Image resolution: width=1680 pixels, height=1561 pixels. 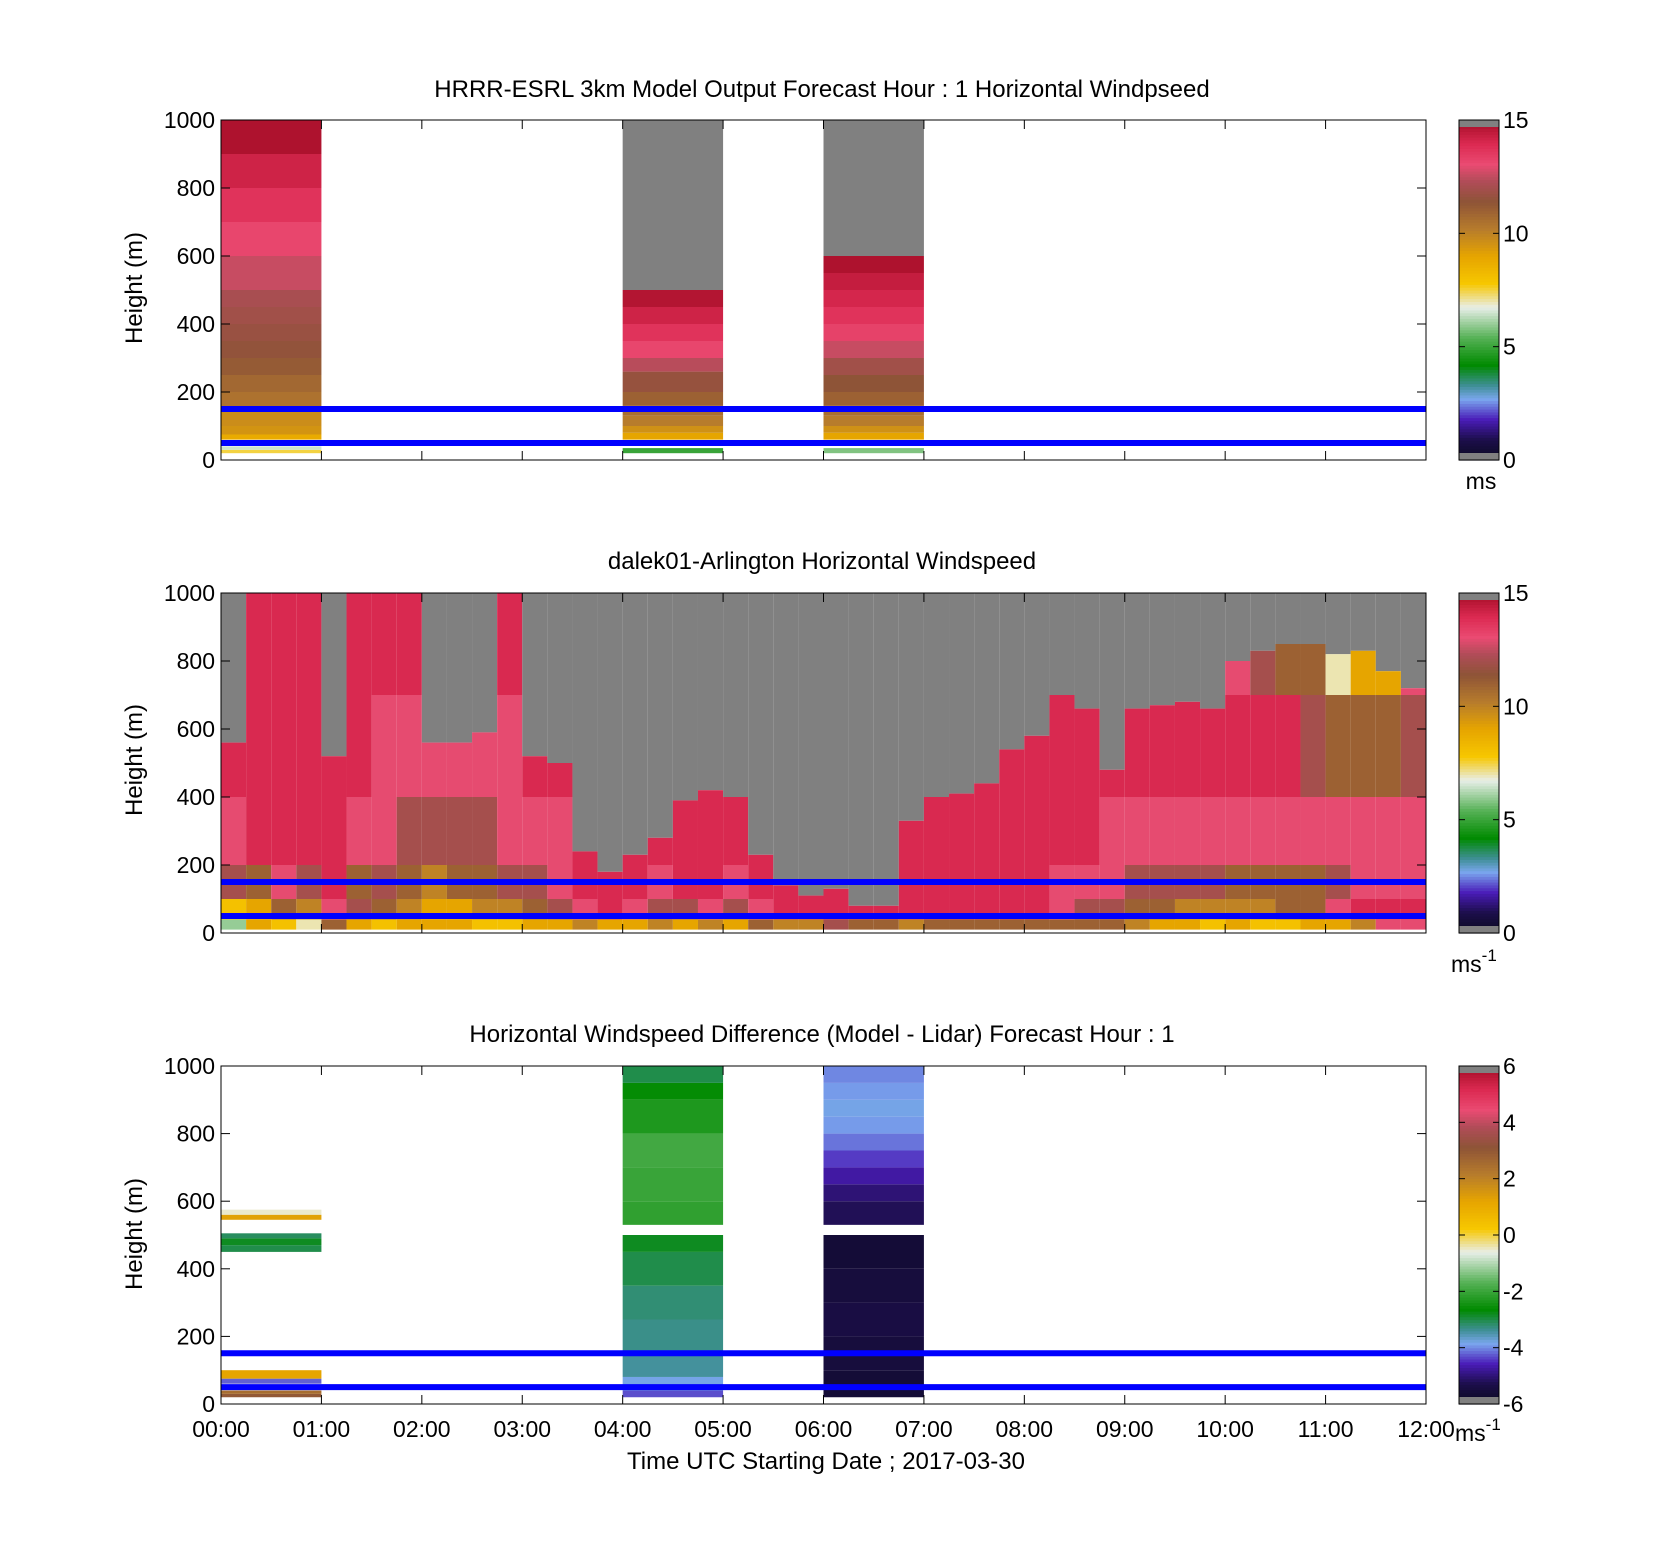 What do you see at coordinates (189, 593) in the screenshot?
I see `y-tick-label: 1000` at bounding box center [189, 593].